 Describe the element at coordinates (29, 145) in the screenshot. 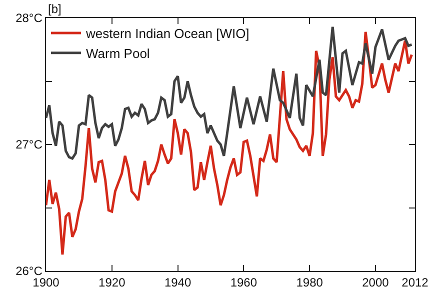

I see `y-tick-label: 27°C` at that location.